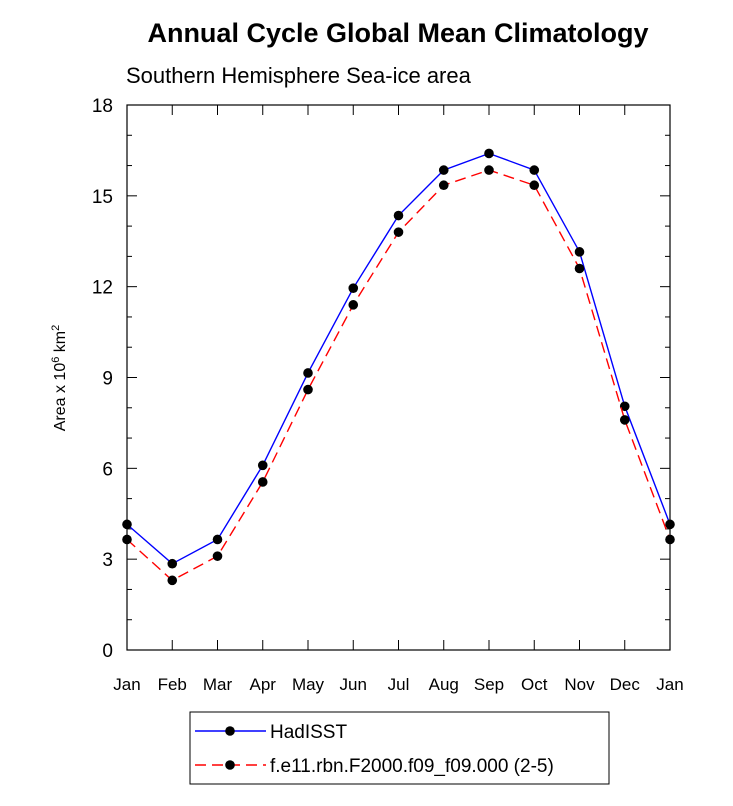  What do you see at coordinates (172, 684) in the screenshot?
I see `x-tick-label: Feb` at bounding box center [172, 684].